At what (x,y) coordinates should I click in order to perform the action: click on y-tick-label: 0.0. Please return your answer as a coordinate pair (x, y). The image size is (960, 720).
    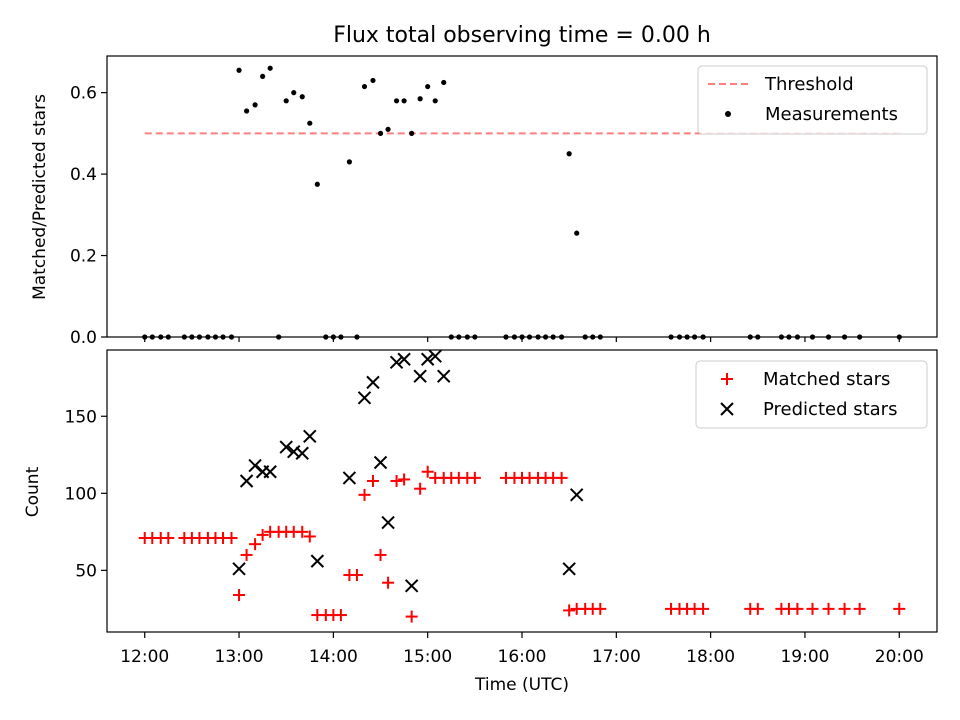
    Looking at the image, I should click on (83, 338).